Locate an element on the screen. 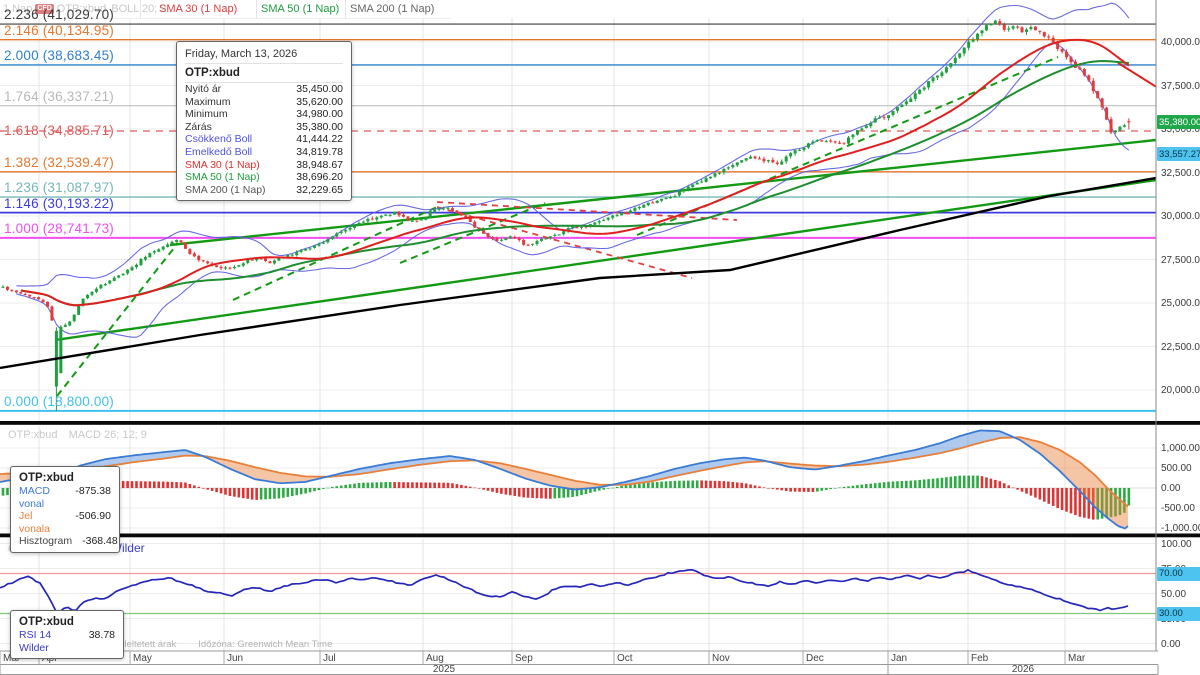 Image resolution: width=1200 pixels, height=675 pixels. fib-level-label: 1.000 (28,741.73) is located at coordinates (59, 228).